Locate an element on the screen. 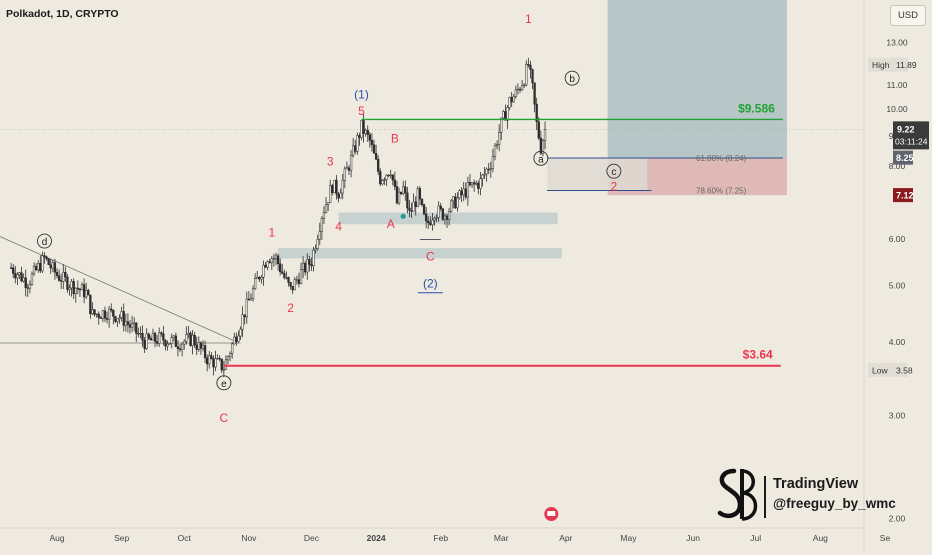 The width and height of the screenshot is (932, 555). watermark-brand: TradingView is located at coordinates (816, 484).